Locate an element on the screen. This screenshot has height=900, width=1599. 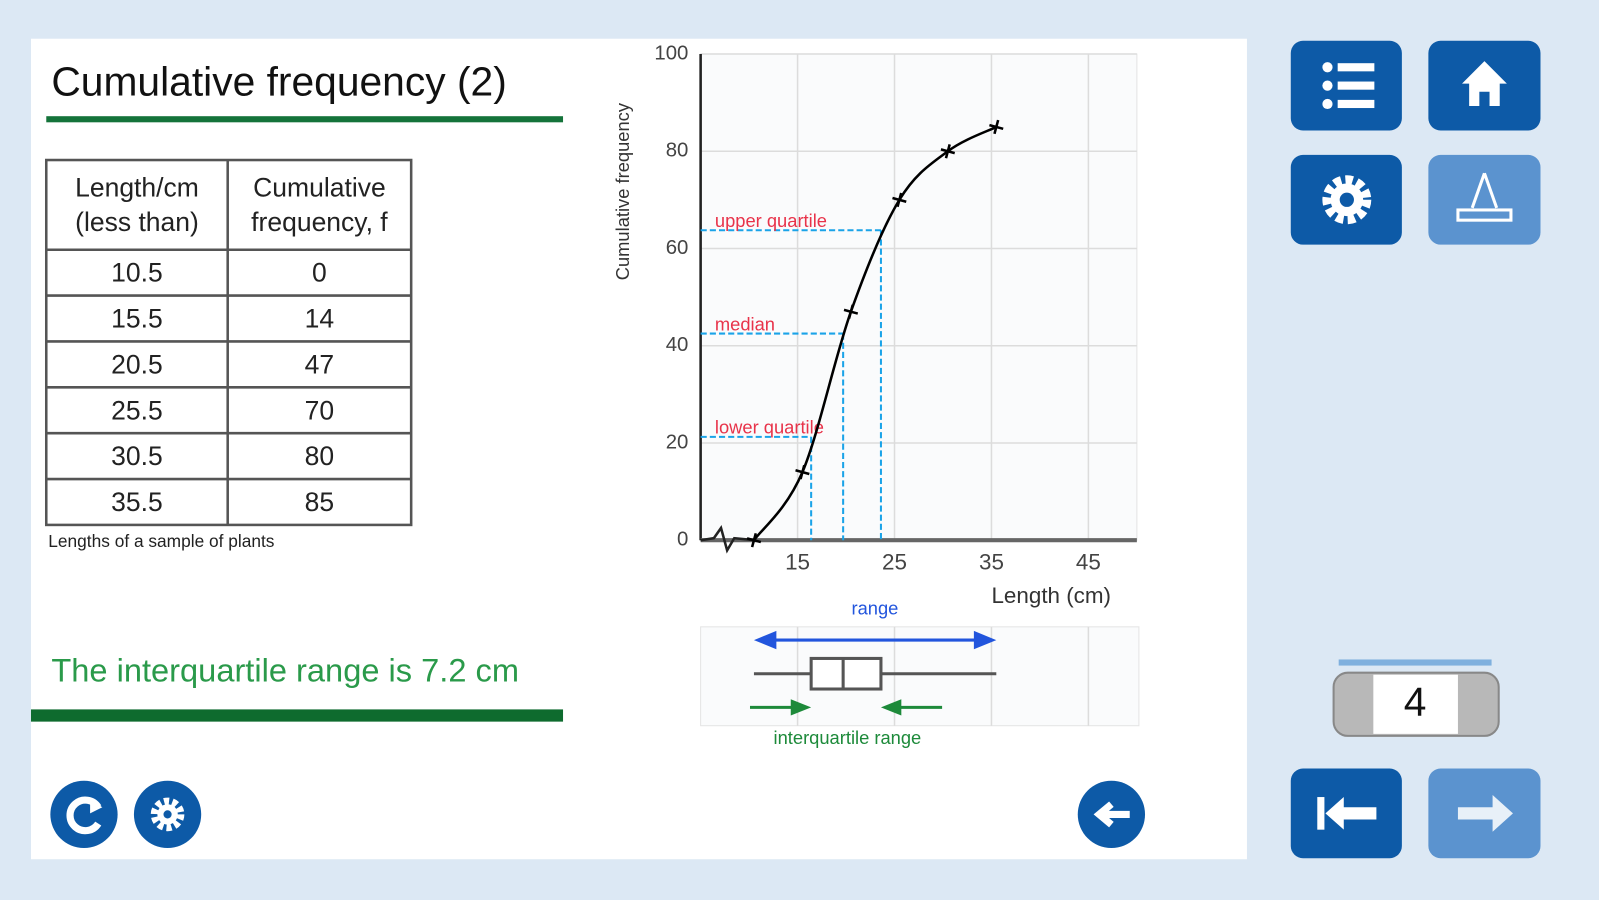
table-cell: 20.5 is located at coordinates (137, 364).